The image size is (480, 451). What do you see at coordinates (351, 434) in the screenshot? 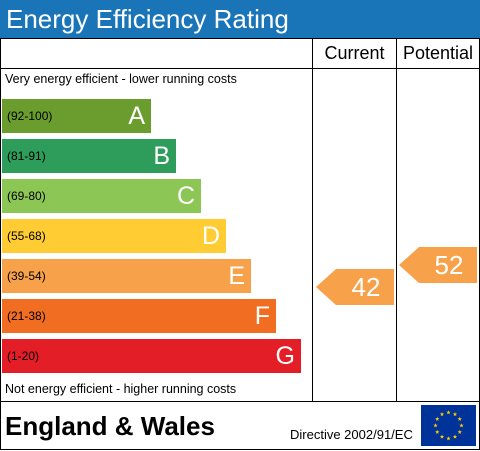
I see `footer-directive: Directive 2002/91/EC` at bounding box center [351, 434].